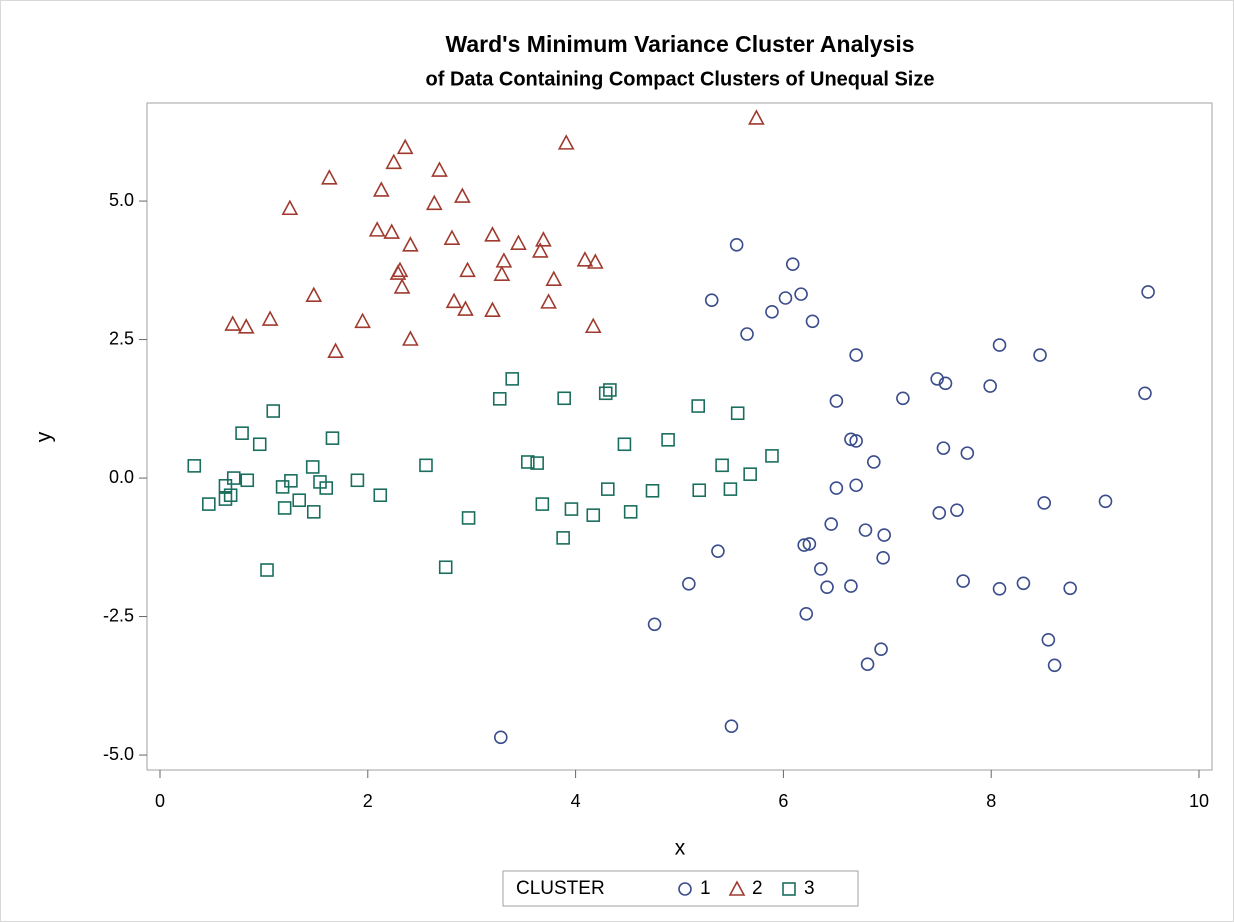  Describe the element at coordinates (44, 436) in the screenshot. I see `y-axis-label: y` at that location.